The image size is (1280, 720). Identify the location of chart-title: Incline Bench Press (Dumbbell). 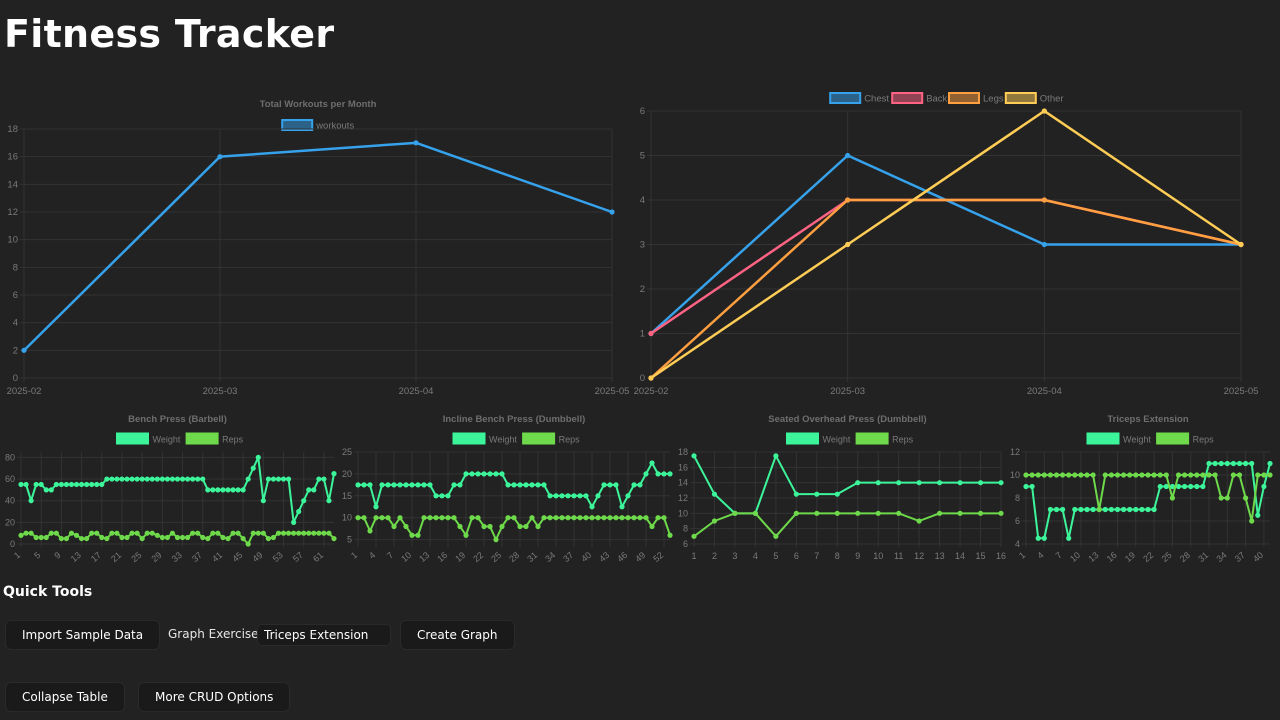
(514, 419).